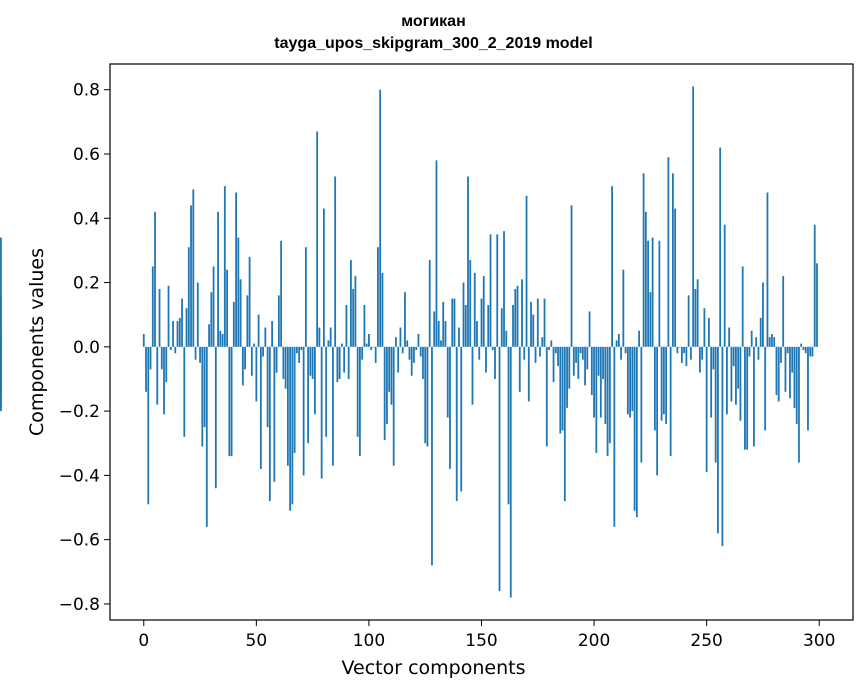  What do you see at coordinates (257, 641) in the screenshot?
I see `x-tick-label-50: 50` at bounding box center [257, 641].